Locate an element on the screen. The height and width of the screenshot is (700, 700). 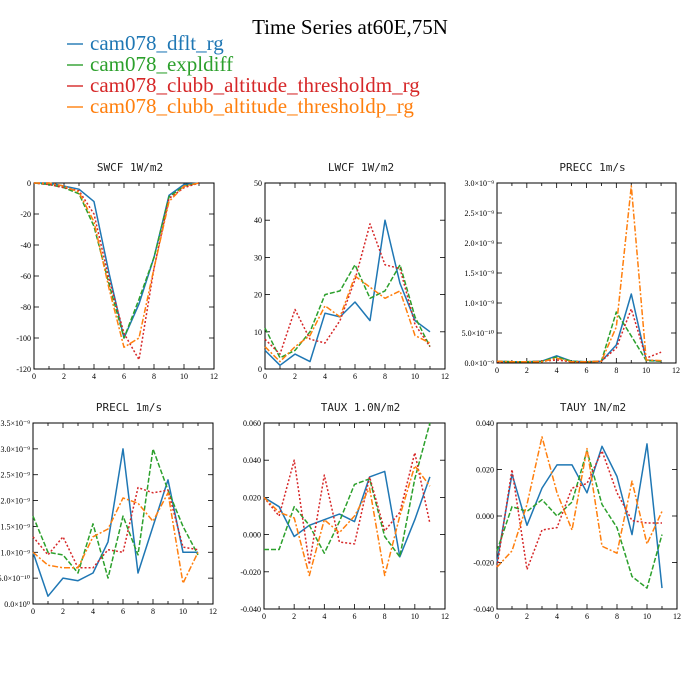
panel-swcf: SWCF 1W/m2 0 2 4 6 8 10 12 -120 -100 -80 -60 -40 -20 0 is located at coordinates (117, 271).